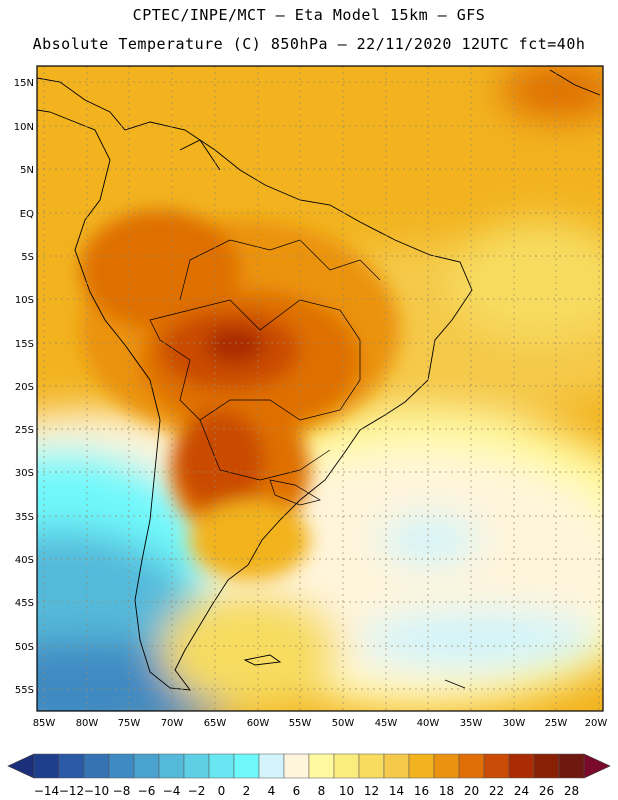 This screenshot has height=800, width=618. I want to click on lon-label: 20W, so click(596, 723).